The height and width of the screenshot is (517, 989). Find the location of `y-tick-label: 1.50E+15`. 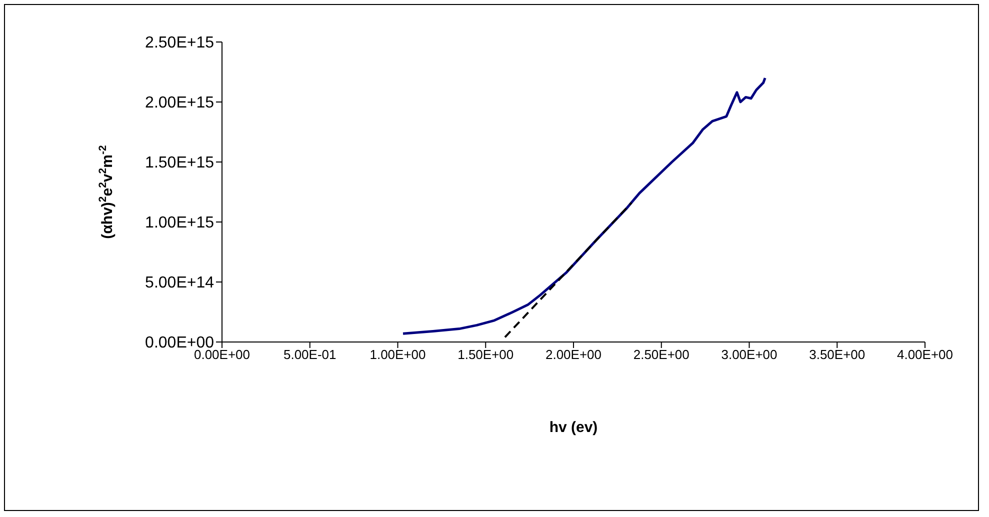

y-tick-label: 1.50E+15 is located at coordinates (179, 163).